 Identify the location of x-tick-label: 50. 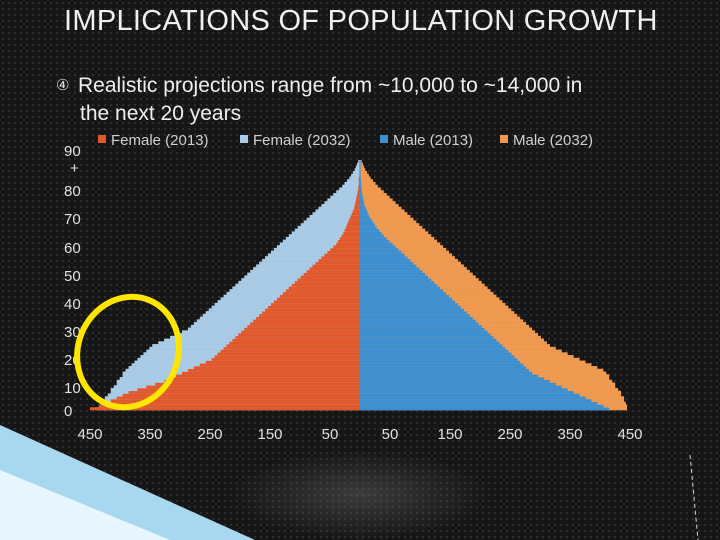
(330, 434).